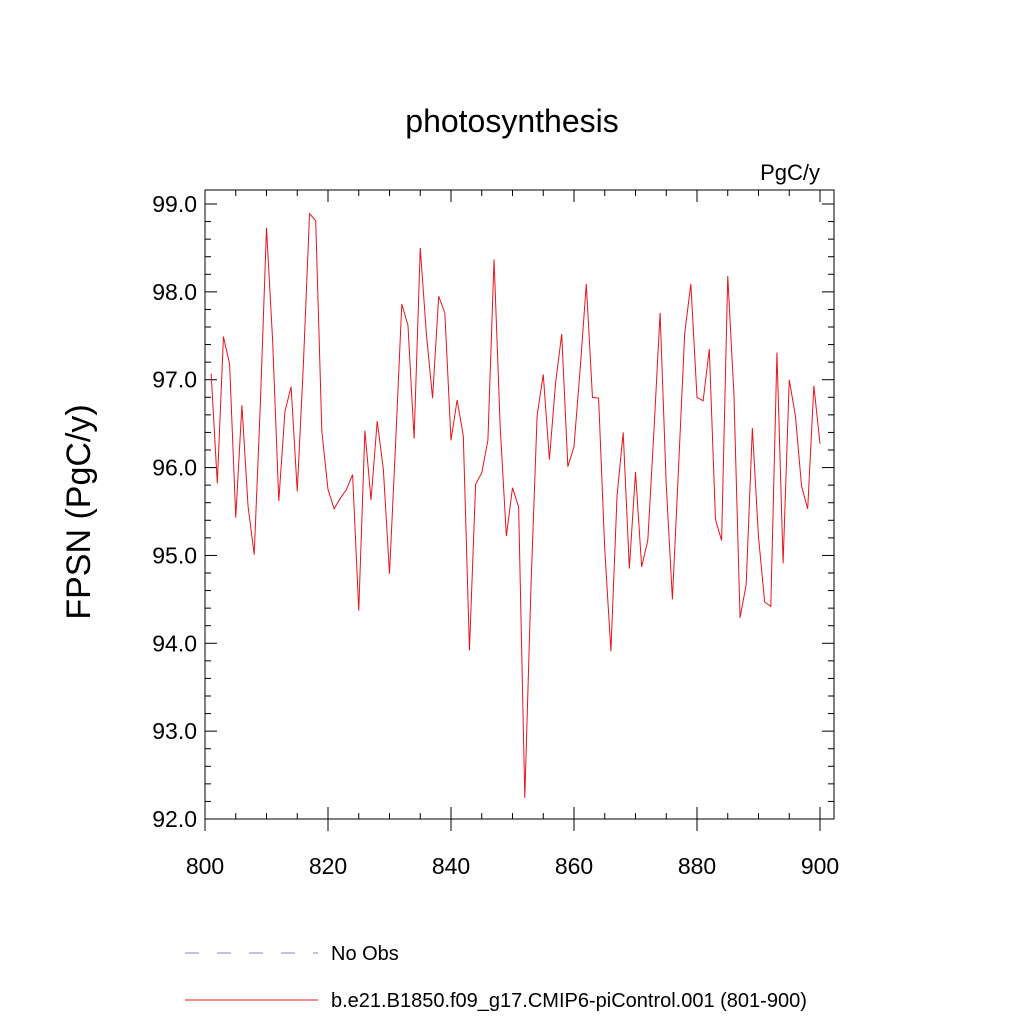  What do you see at coordinates (574, 866) in the screenshot?
I see `x-tick-label: 860` at bounding box center [574, 866].